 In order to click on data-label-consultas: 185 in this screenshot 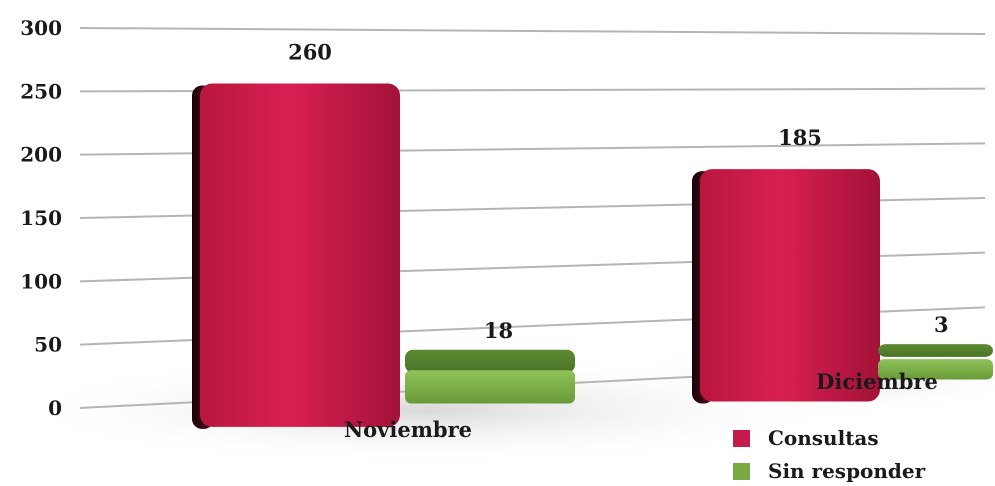, I will do `click(800, 137)`.